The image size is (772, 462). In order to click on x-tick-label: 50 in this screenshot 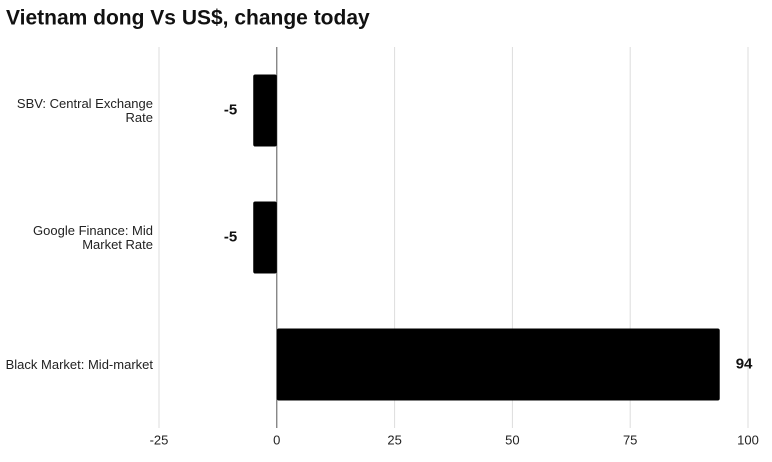, I will do `click(512, 439)`.